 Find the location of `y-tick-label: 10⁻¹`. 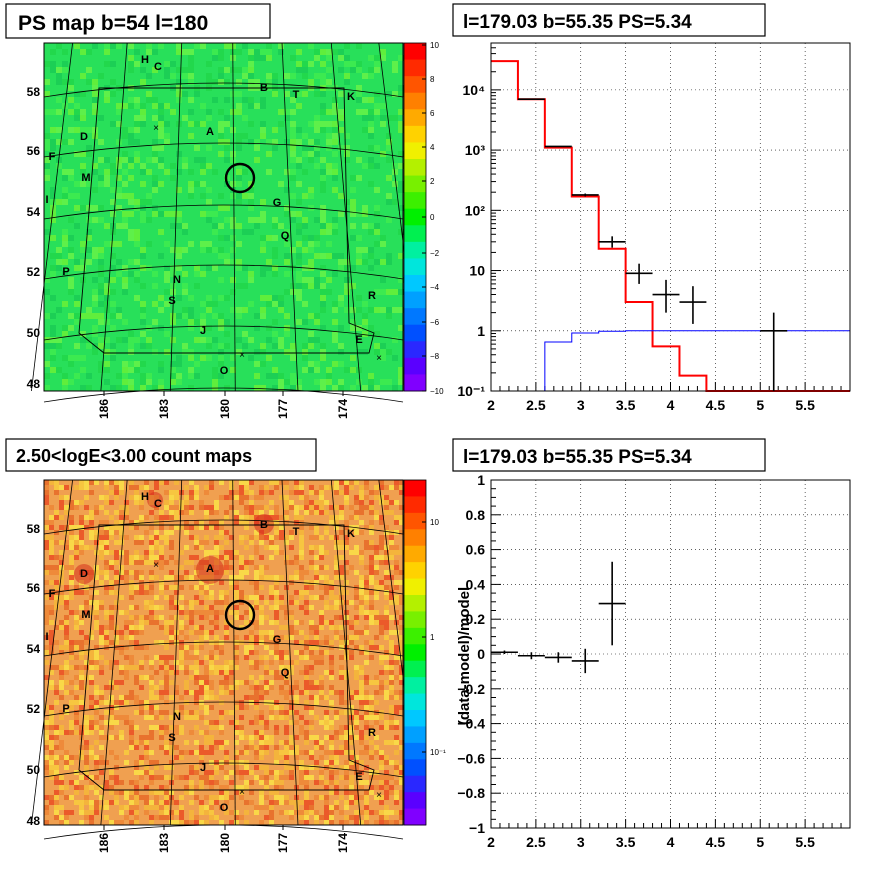

y-tick-label: 10⁻¹ is located at coordinates (471, 391).